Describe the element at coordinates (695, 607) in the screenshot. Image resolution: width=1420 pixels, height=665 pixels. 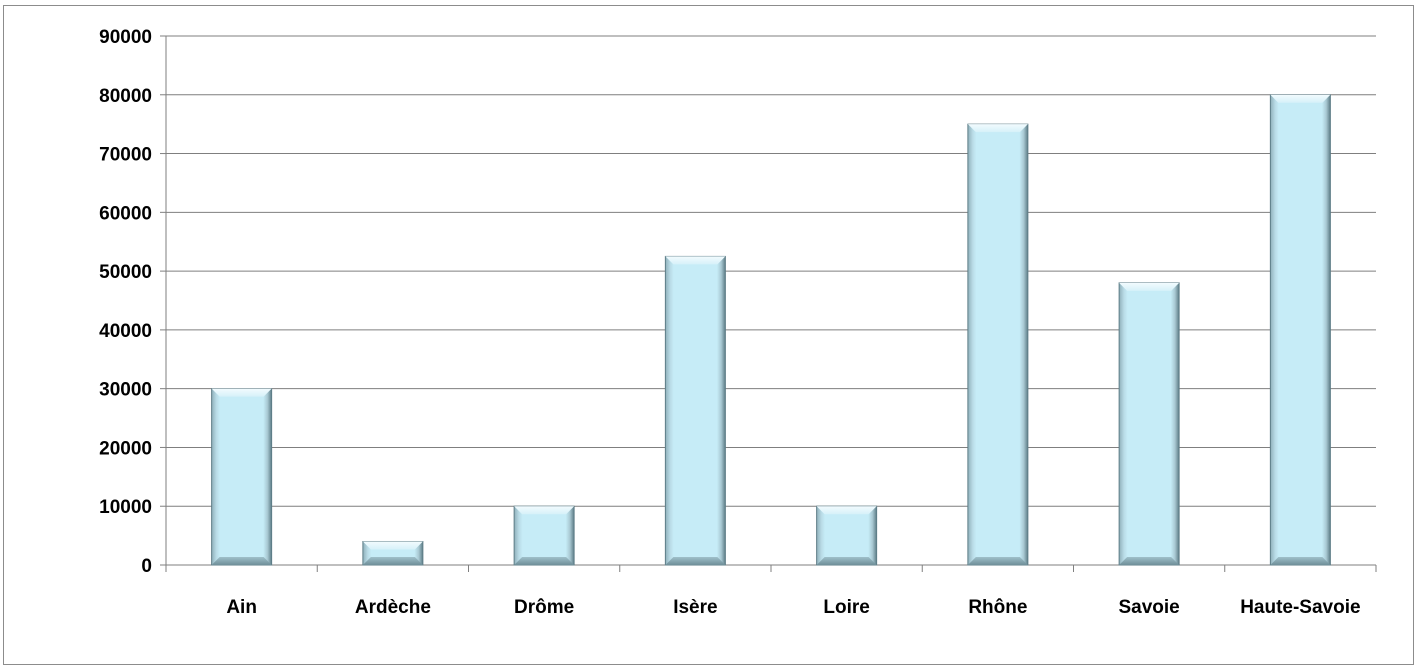
I see `x-tick-label: Isère` at that location.